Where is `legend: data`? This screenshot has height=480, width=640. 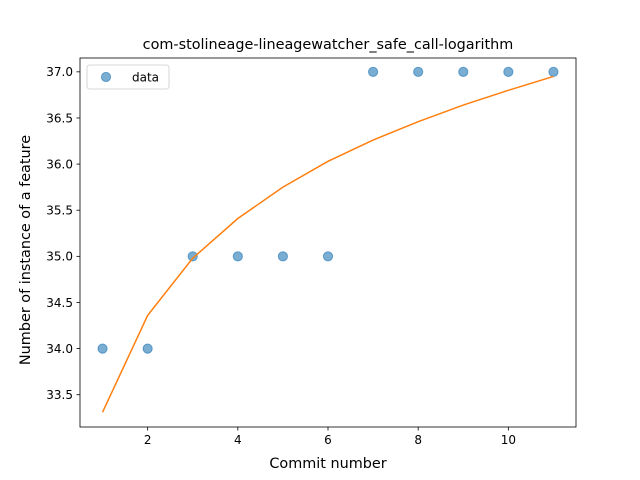 legend: data is located at coordinates (128, 77).